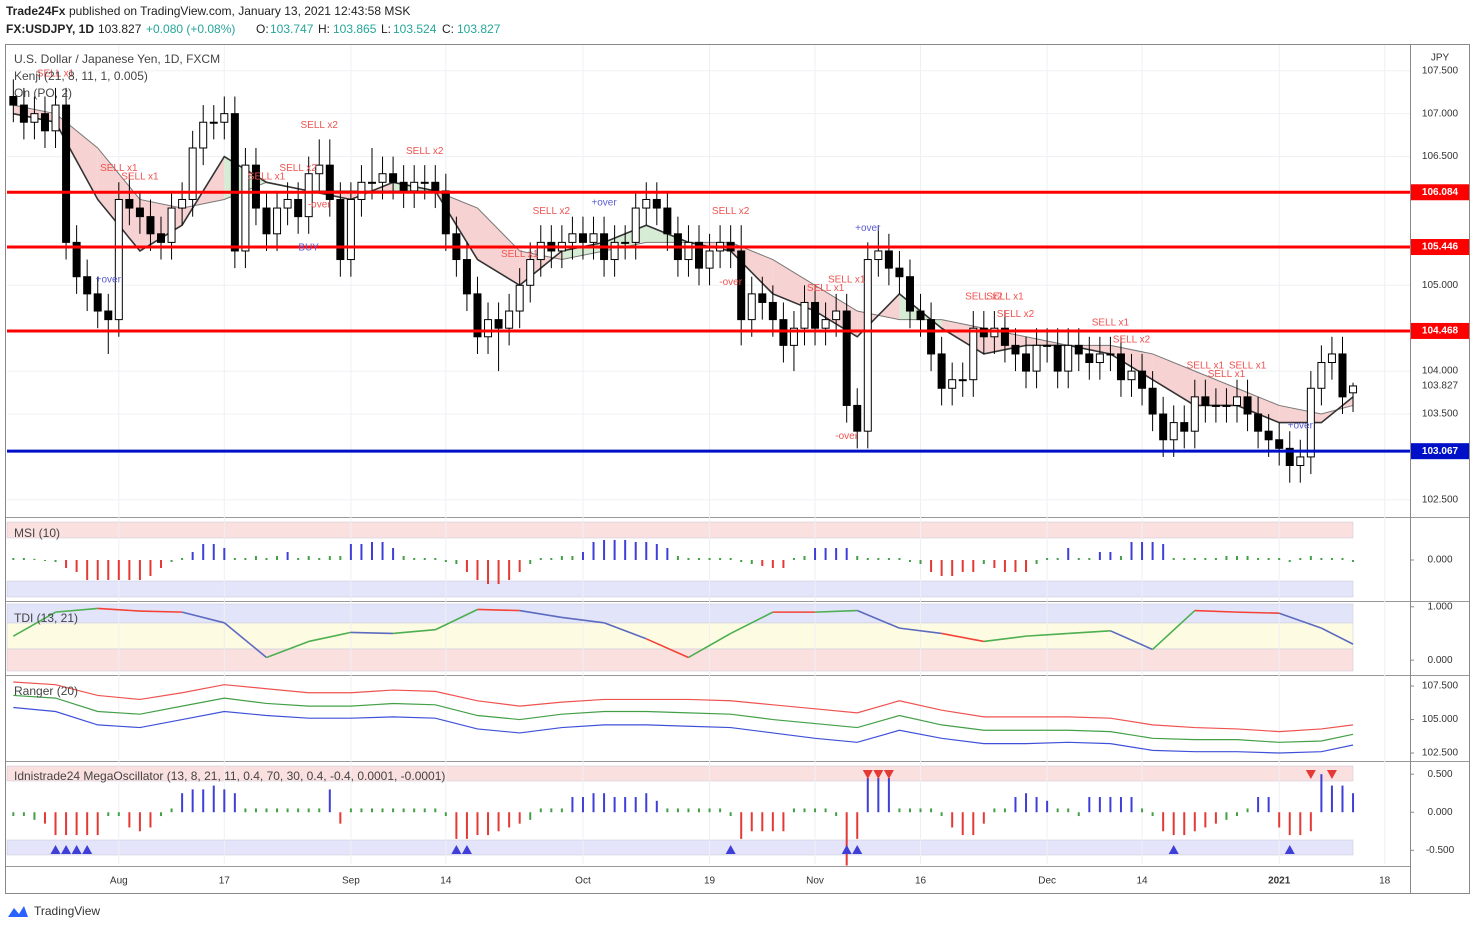  What do you see at coordinates (37, 533) in the screenshot?
I see `panel-title: MSI (10)` at bounding box center [37, 533].